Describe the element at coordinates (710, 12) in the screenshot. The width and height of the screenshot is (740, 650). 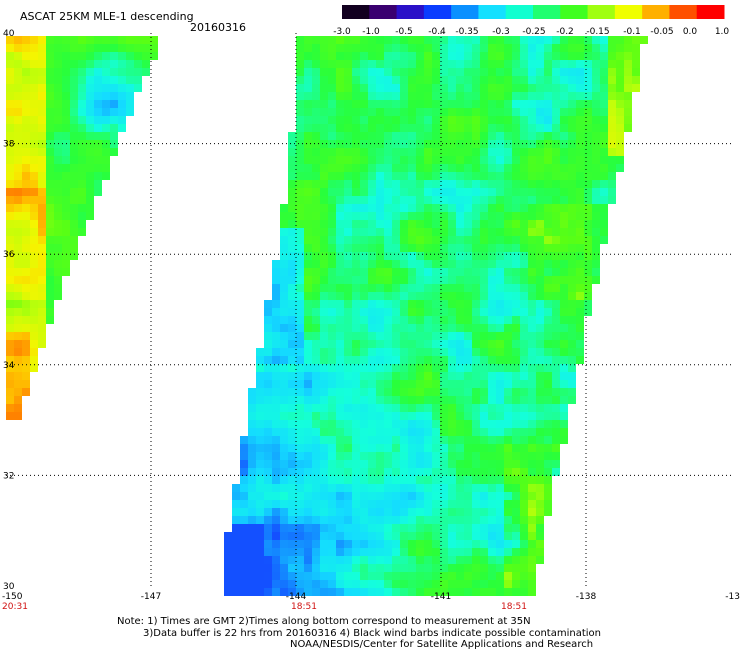
I see `colorbar-segment` at that location.